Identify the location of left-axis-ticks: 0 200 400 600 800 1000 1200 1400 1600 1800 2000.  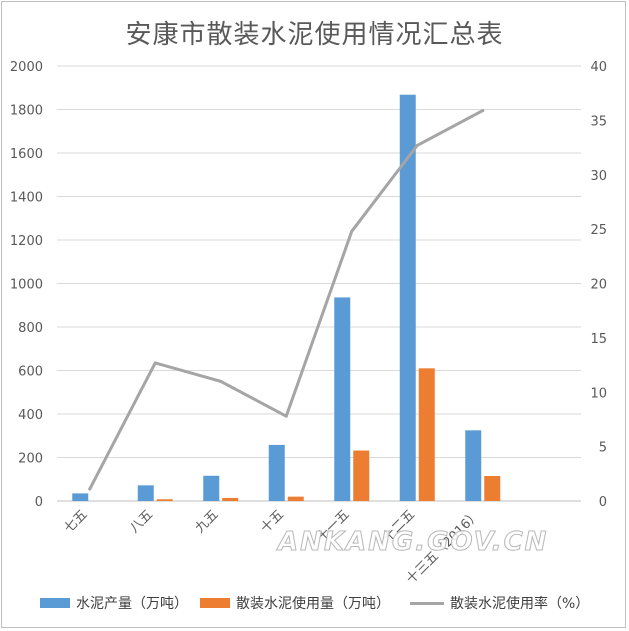
(26, 285).